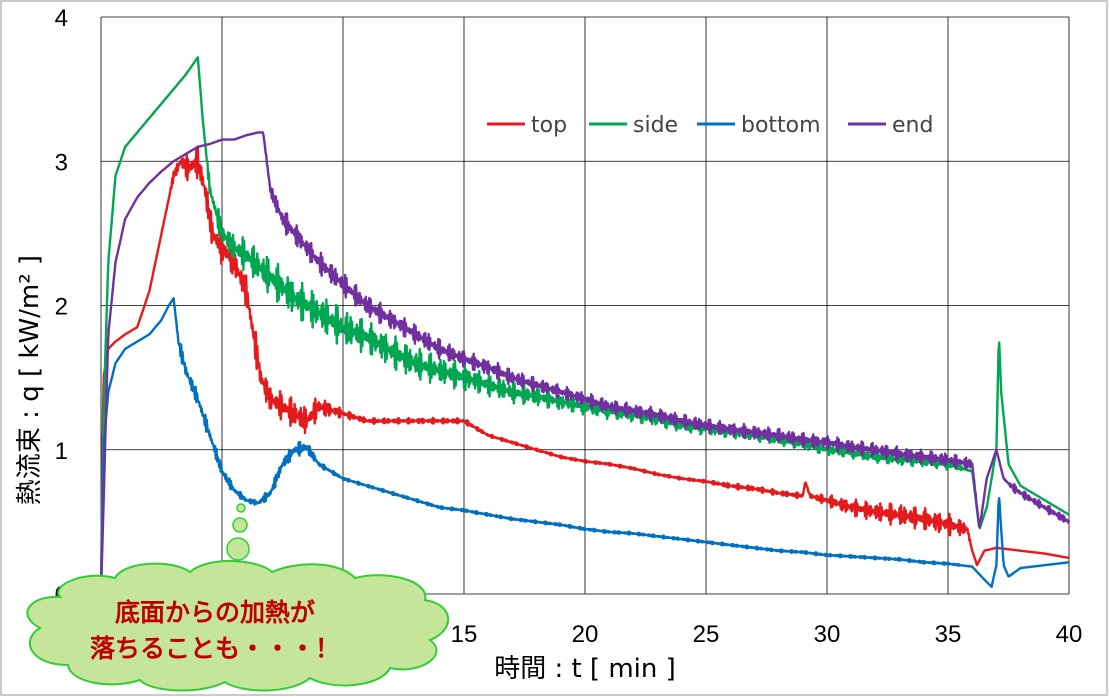 The width and height of the screenshot is (1109, 697). Describe the element at coordinates (585, 669) in the screenshot. I see `x-axis-title: 時間 : t [ min ]` at that location.